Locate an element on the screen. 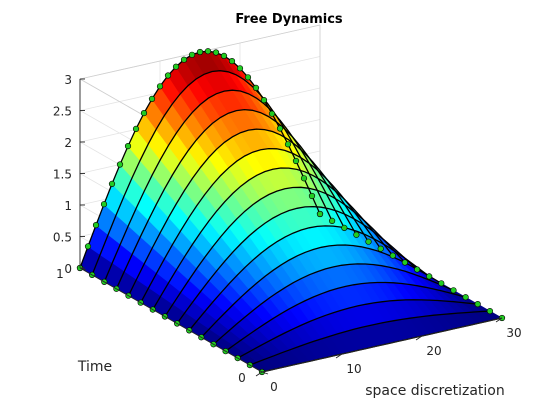 Image resolution: width=560 pixels, height=420 pixels. x-tick-label: 0 is located at coordinates (274, 387).